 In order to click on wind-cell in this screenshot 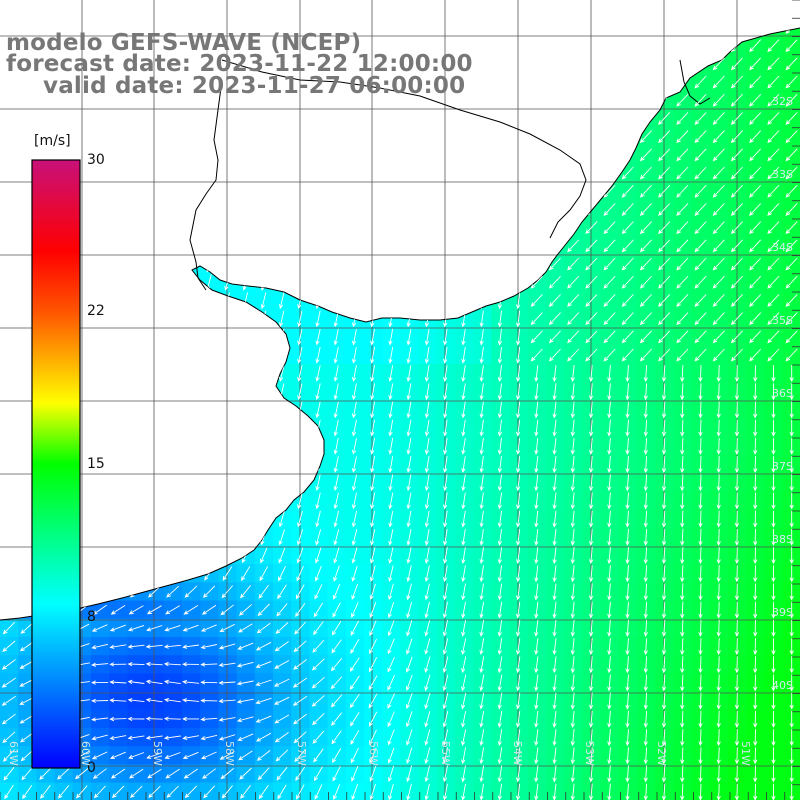, I will do `click(791, 32)`.